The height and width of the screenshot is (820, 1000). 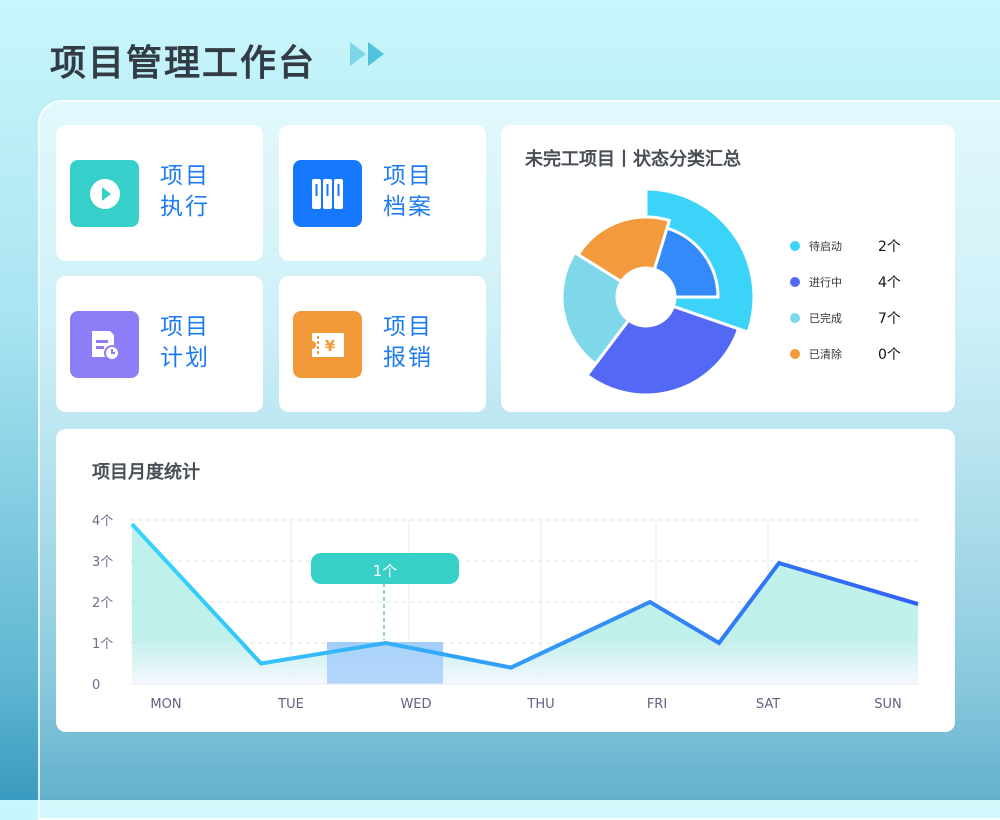 What do you see at coordinates (825, 354) in the screenshot?
I see `legend-label: 已清除` at bounding box center [825, 354].